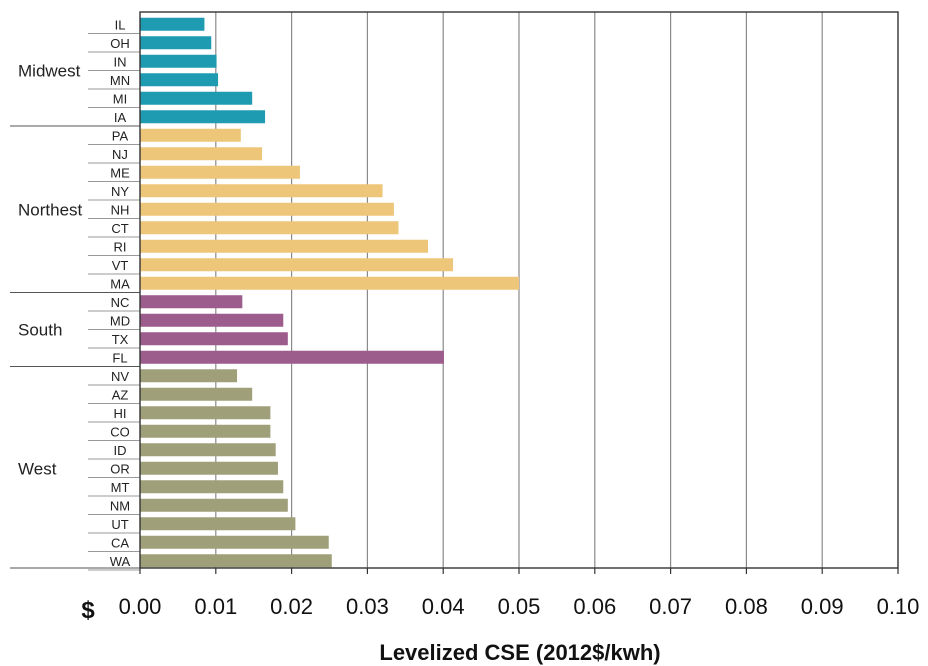  I want to click on bar-mt, so click(212, 487).